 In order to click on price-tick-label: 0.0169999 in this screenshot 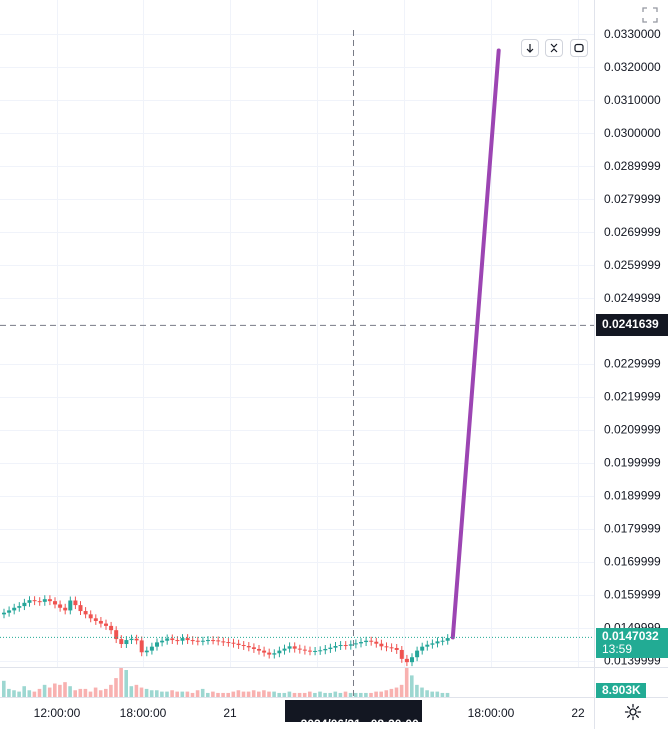, I will do `click(632, 562)`.